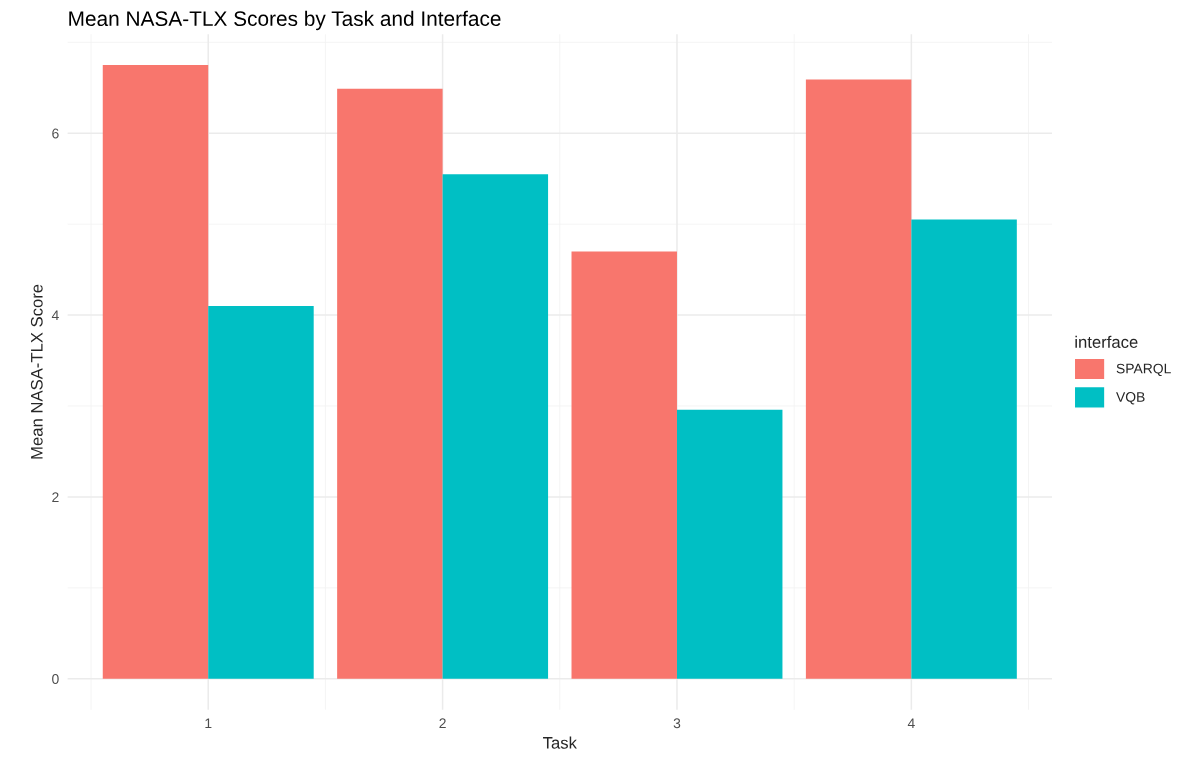  What do you see at coordinates (1143, 369) in the screenshot?
I see `legend-label: SPARQL` at bounding box center [1143, 369].